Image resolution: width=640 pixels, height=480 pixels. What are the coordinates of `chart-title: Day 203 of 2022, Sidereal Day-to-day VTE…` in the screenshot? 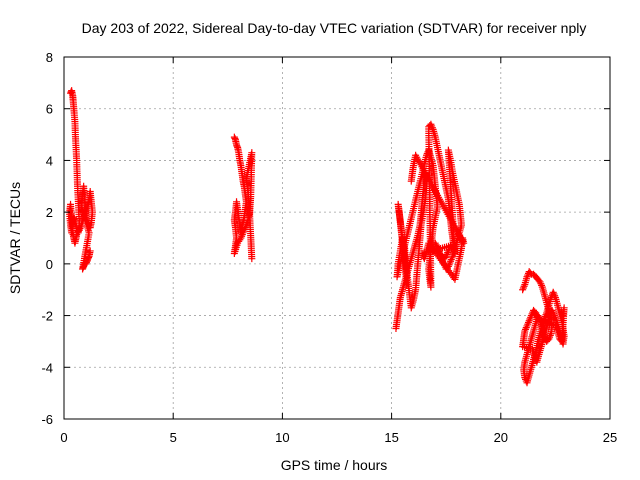 It's located at (334, 28).